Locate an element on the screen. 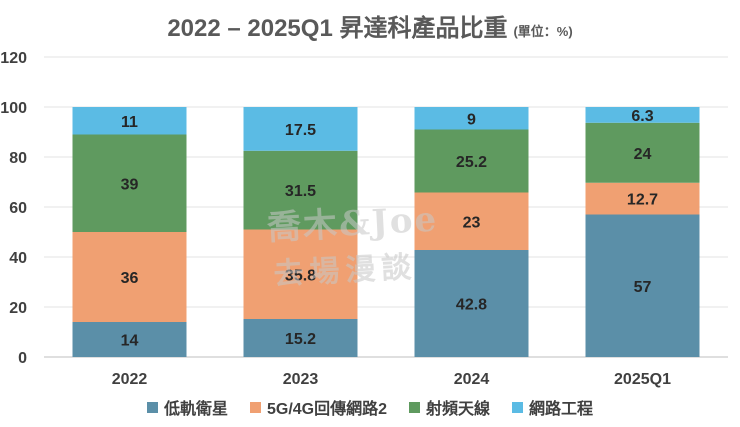 Image resolution: width=740 pixels, height=427 pixels. bar-segment-2-2023 is located at coordinates (300, 274).